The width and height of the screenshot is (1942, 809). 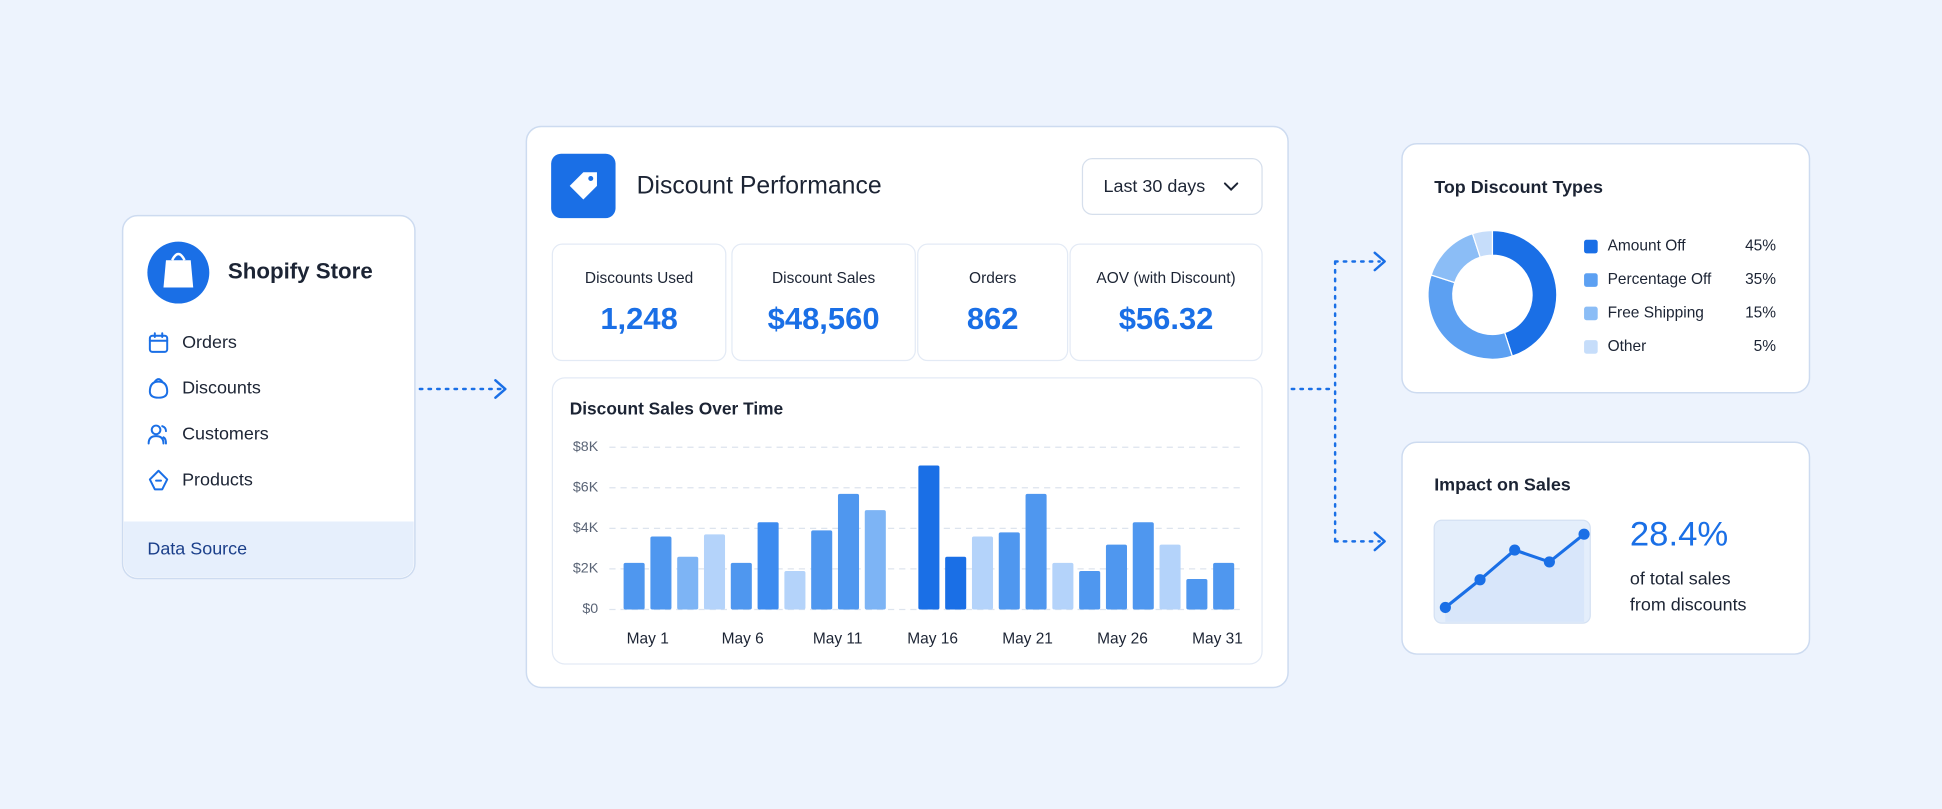 What do you see at coordinates (1760, 246) in the screenshot?
I see `legend-value: 45%` at bounding box center [1760, 246].